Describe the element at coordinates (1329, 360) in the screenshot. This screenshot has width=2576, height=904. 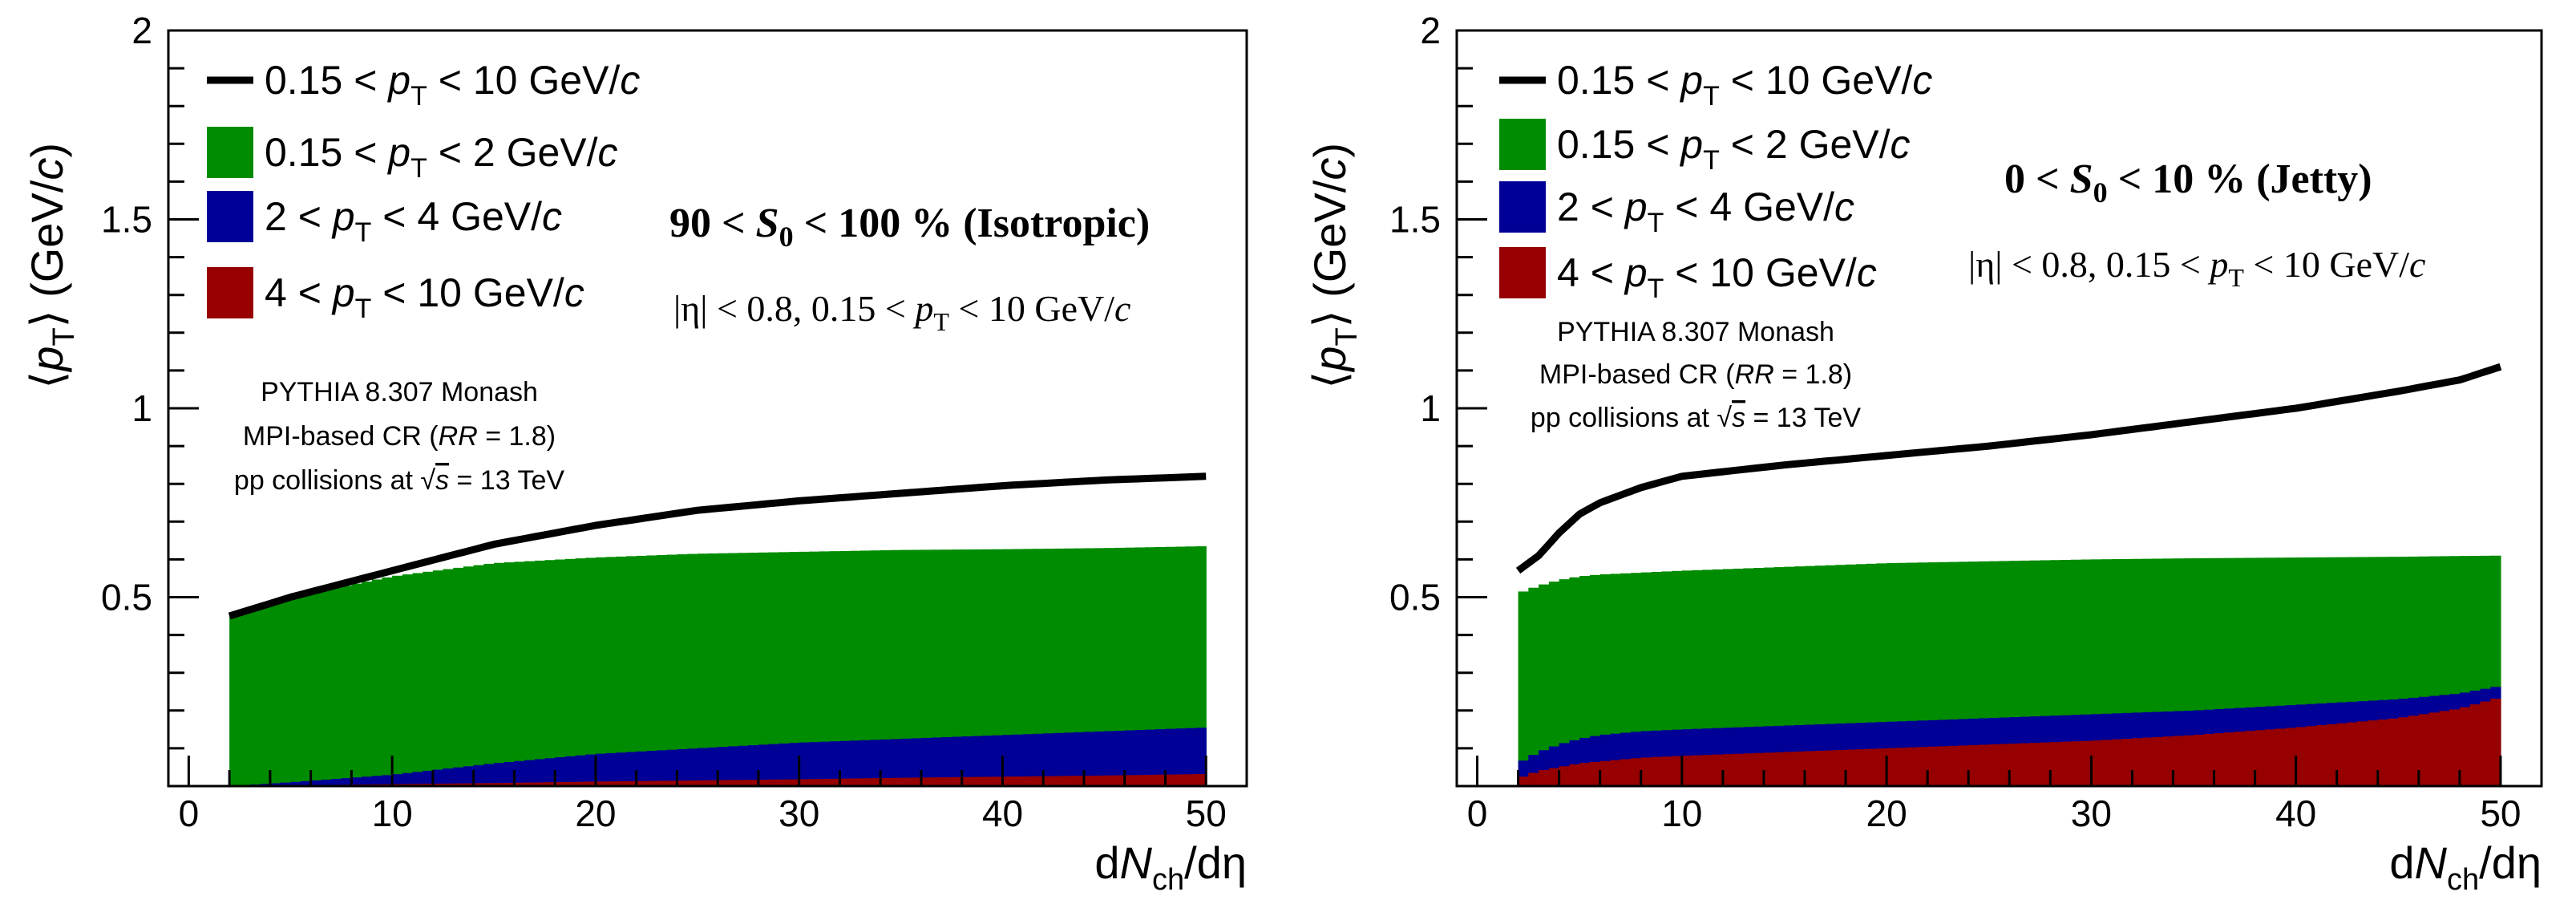
I see `ylabel-p: p` at that location.